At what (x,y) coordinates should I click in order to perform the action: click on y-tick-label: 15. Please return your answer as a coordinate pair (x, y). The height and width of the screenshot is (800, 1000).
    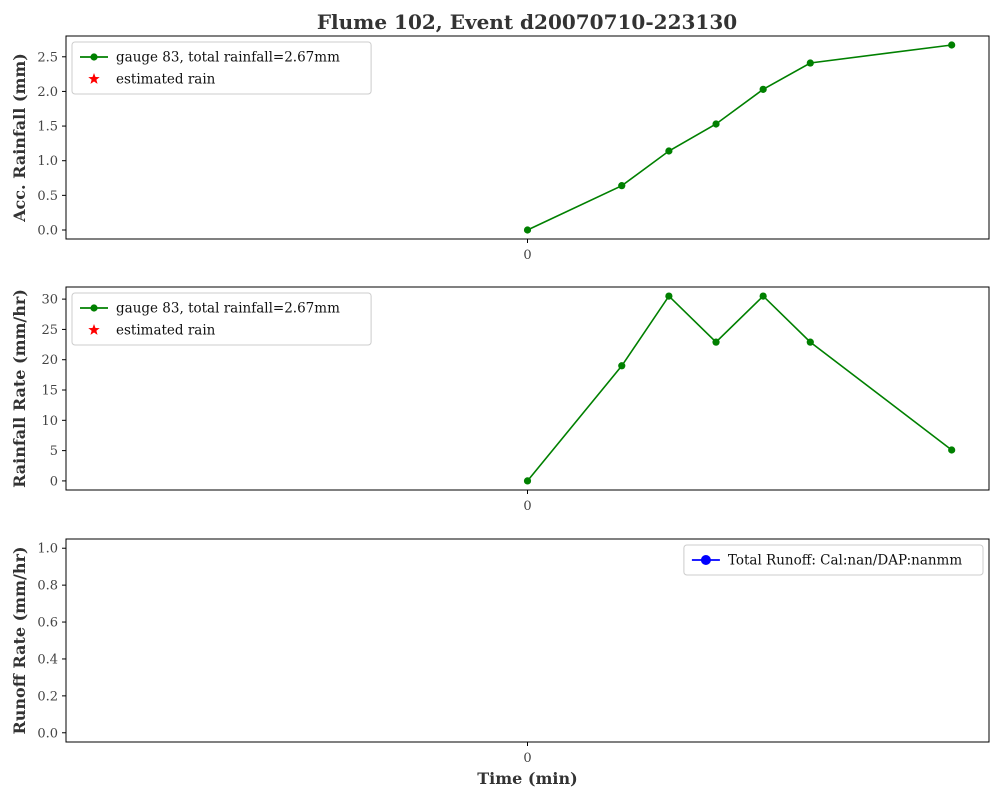
    Looking at the image, I should click on (49, 391).